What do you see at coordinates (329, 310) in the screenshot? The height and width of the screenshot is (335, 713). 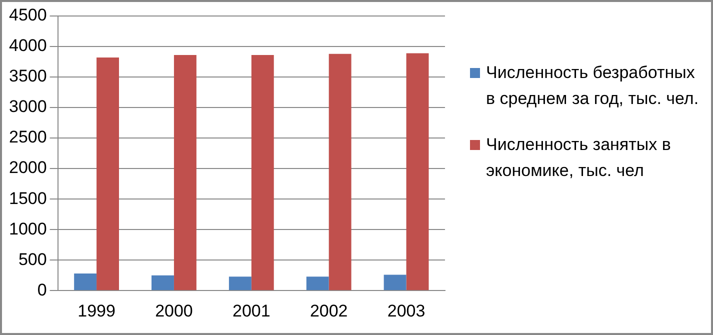 I see `x-tick-label: 2002` at bounding box center [329, 310].